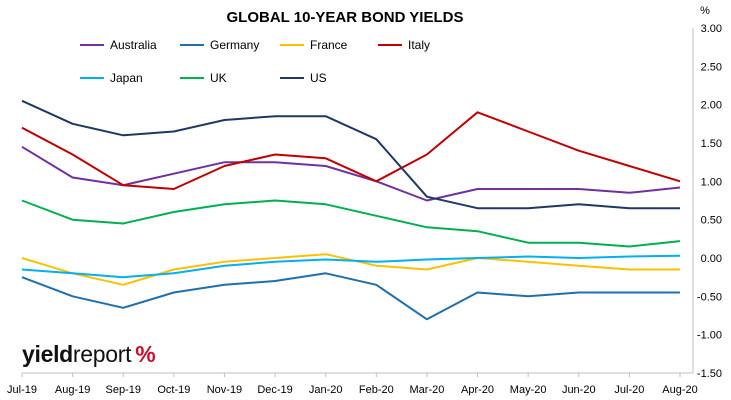 This screenshot has width=731, height=400. Describe the element at coordinates (579, 390) in the screenshot. I see `x-tick-label: Jun-20` at that location.